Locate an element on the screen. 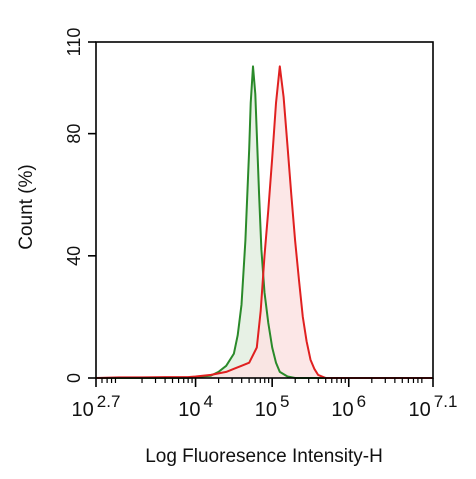 Image resolution: width=476 pixels, height=479 pixels. x-tick-label: 10 6 is located at coordinates (348, 406).